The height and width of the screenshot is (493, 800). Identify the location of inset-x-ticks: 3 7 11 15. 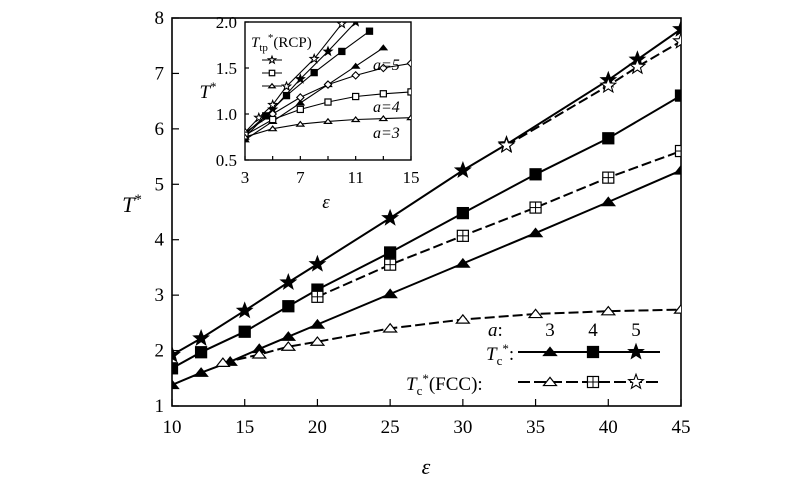
(330, 171).